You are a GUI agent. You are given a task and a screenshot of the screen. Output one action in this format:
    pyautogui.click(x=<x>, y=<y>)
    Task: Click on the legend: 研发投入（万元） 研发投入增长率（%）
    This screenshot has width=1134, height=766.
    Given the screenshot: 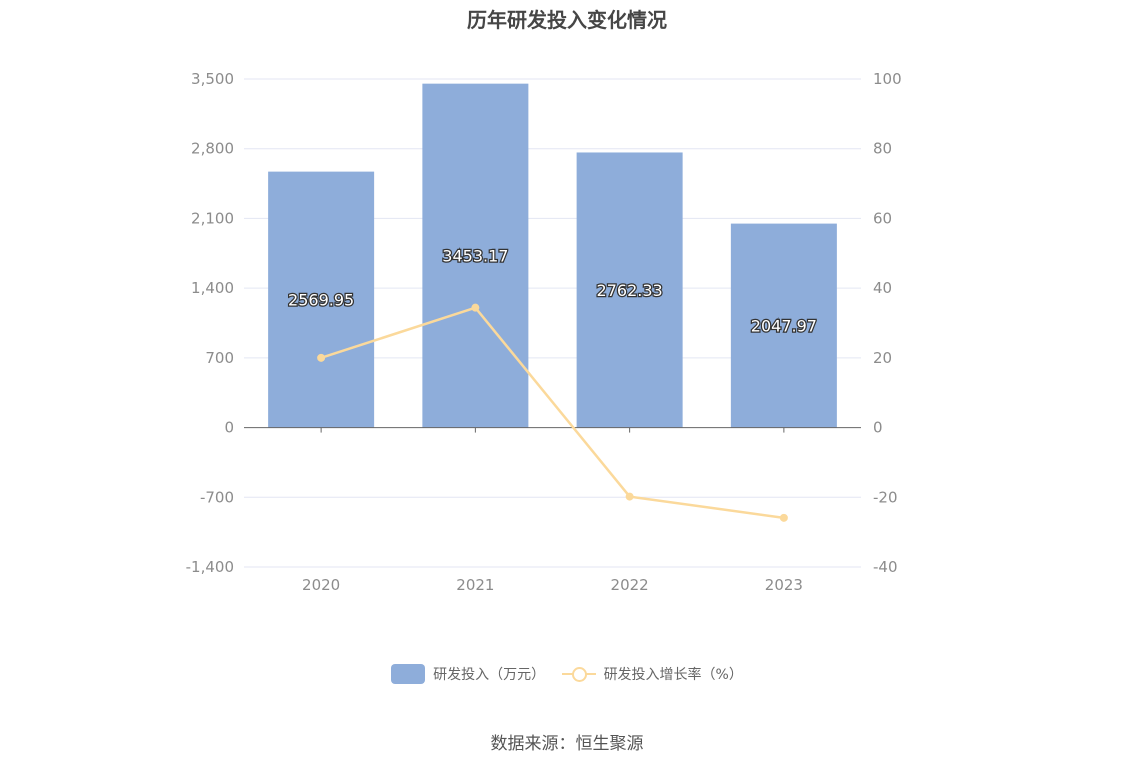 What is the action you would take?
    pyautogui.click(x=567, y=676)
    